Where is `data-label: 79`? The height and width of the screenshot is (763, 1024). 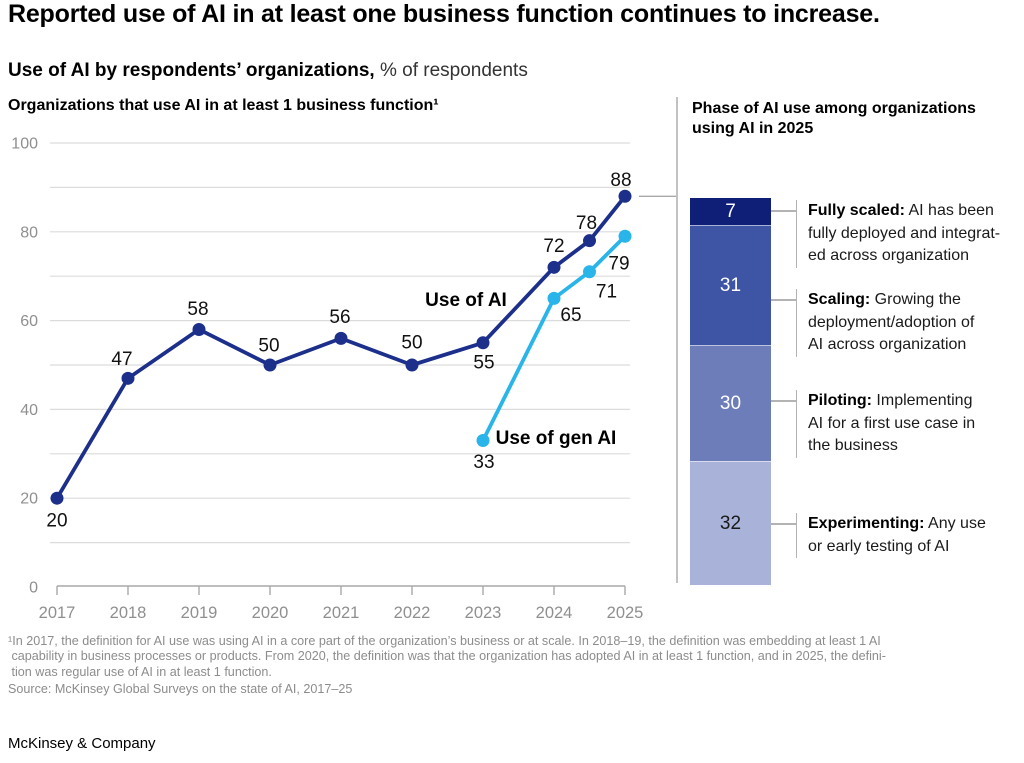 data-label: 79 is located at coordinates (618, 264).